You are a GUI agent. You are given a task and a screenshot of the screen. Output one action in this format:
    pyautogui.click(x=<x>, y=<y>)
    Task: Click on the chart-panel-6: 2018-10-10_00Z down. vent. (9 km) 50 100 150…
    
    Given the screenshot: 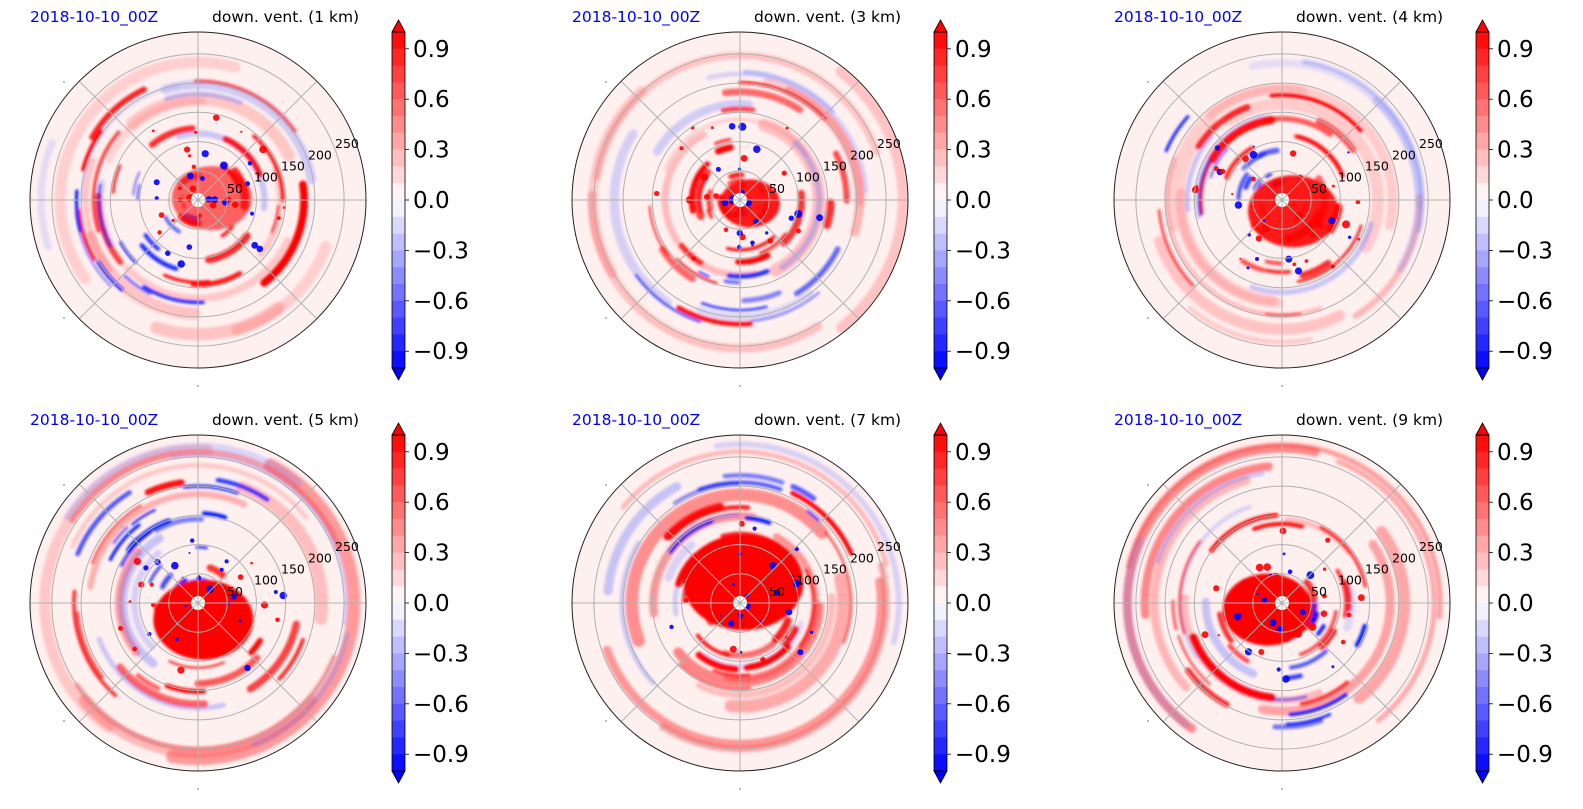 What is the action you would take?
    pyautogui.click(x=1341, y=600)
    